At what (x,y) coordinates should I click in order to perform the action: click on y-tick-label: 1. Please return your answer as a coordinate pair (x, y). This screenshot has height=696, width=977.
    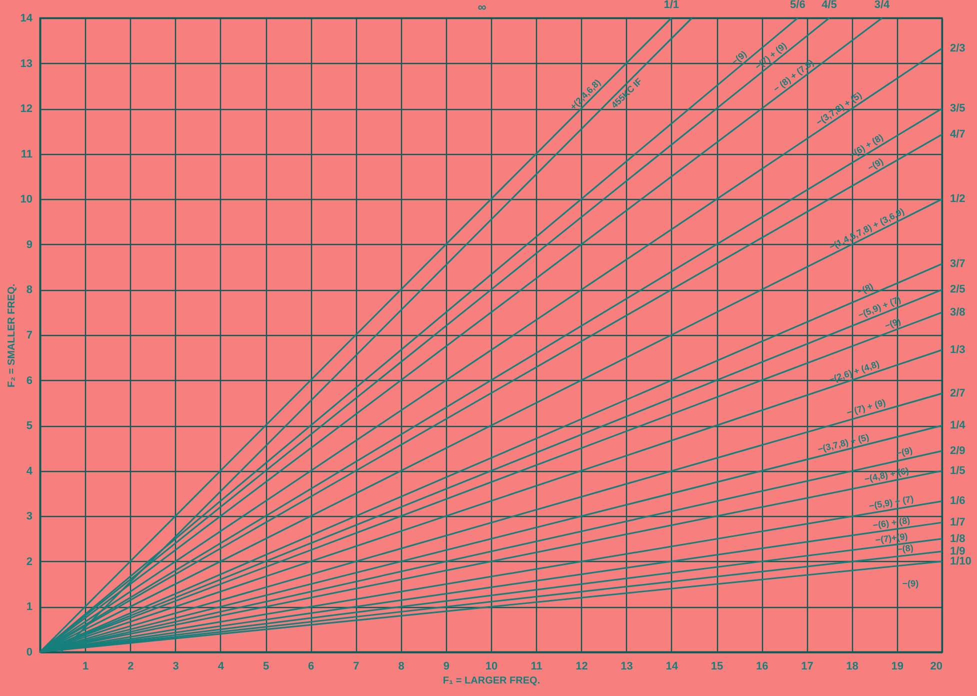
    Looking at the image, I should click on (29, 607).